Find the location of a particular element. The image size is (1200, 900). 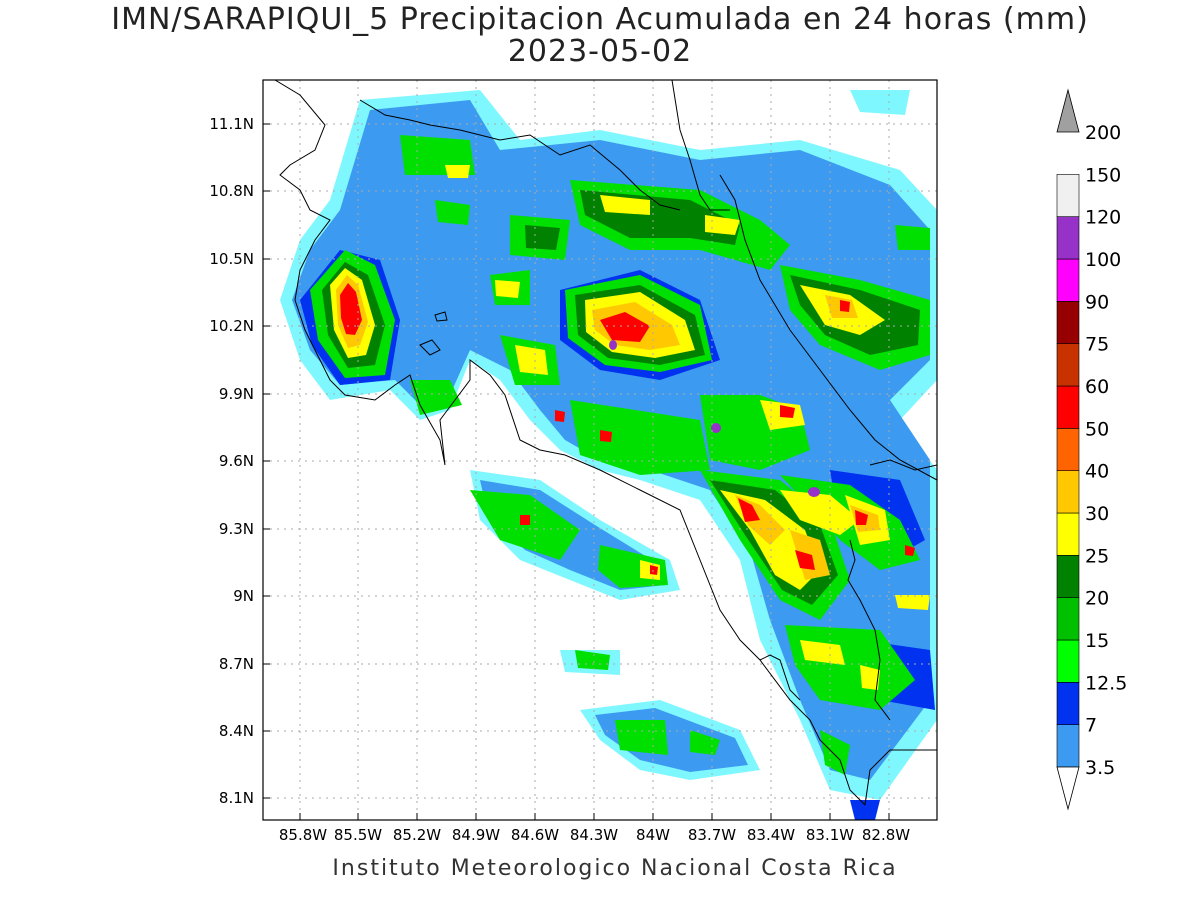

lon-label: 84W is located at coordinates (653, 835).